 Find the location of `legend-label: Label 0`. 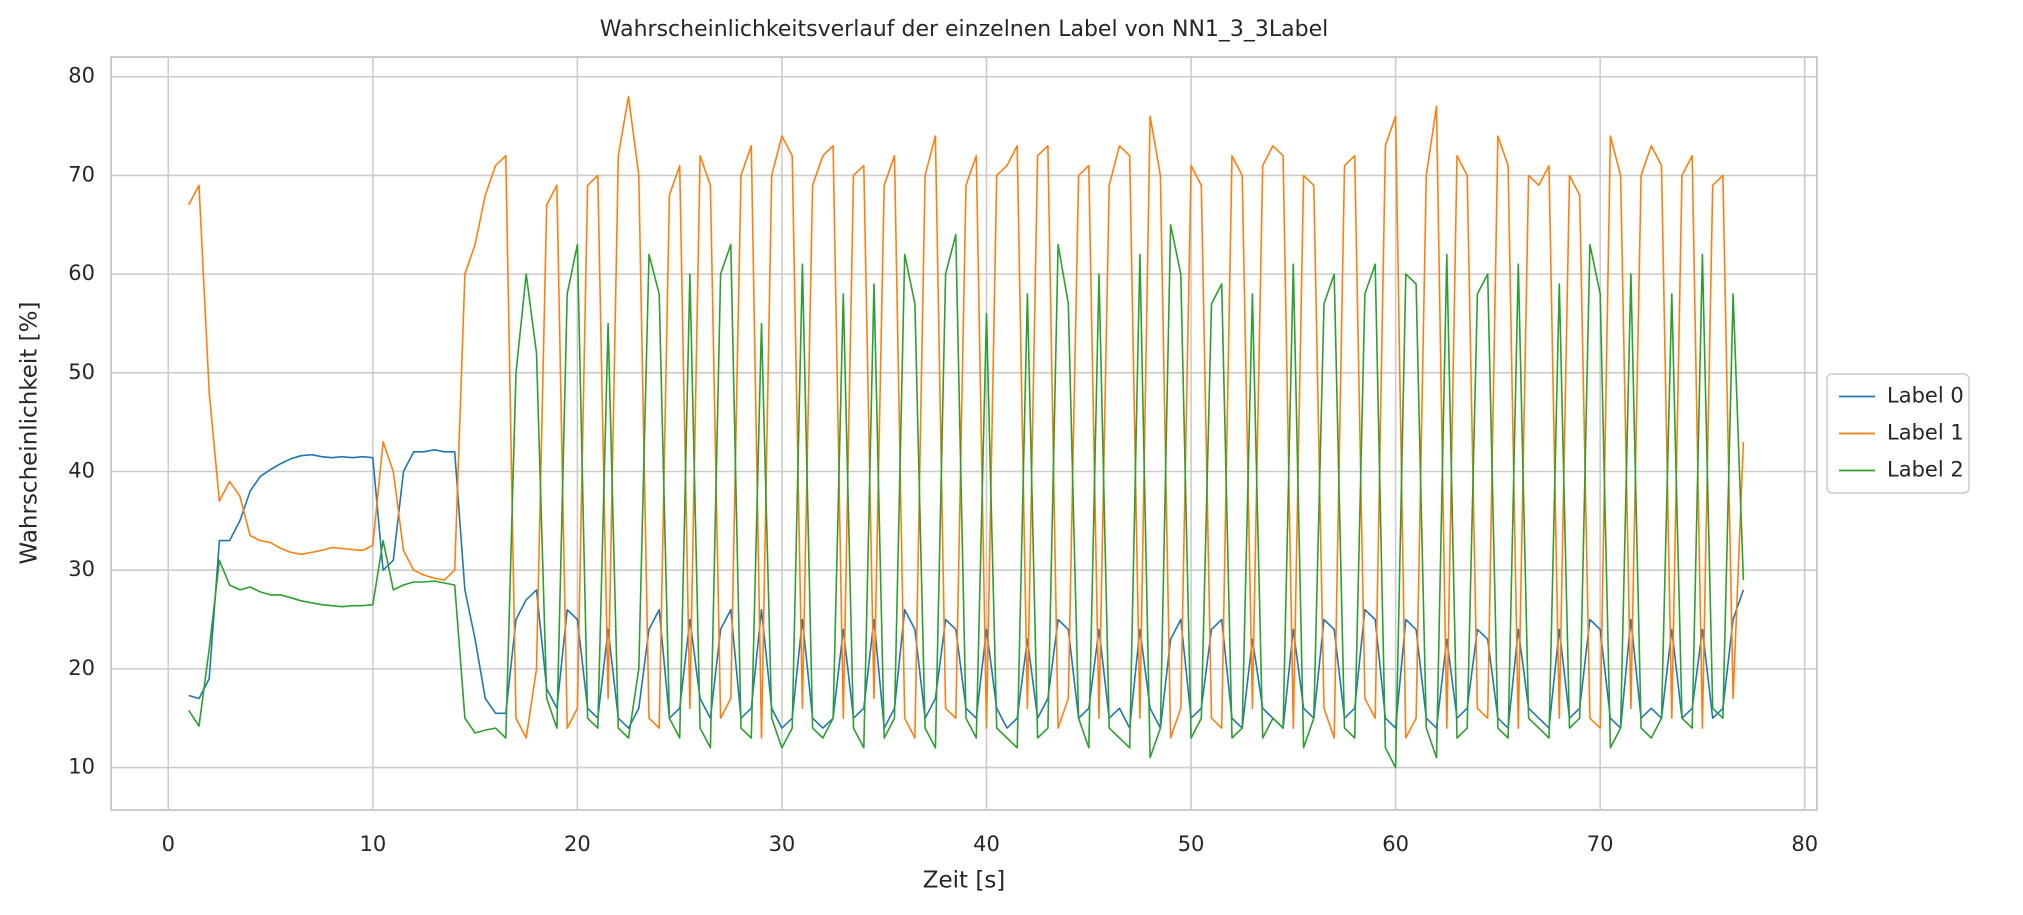

legend-label: Label 0 is located at coordinates (1925, 396).